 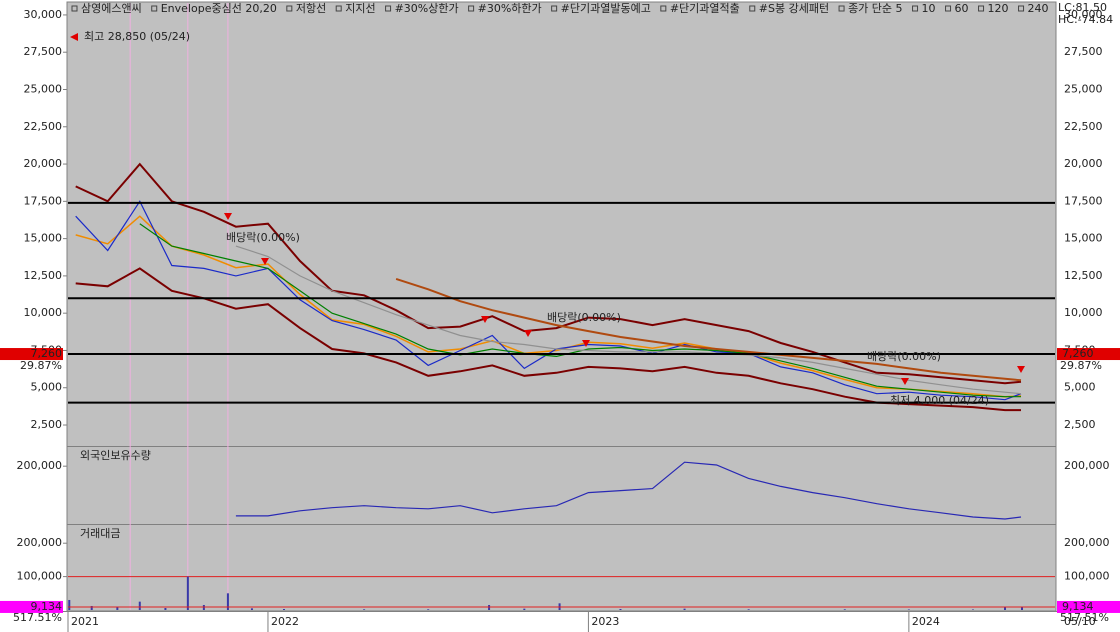 What do you see at coordinates (1038, 8) in the screenshot?
I see `legend-item: 240` at bounding box center [1038, 8].